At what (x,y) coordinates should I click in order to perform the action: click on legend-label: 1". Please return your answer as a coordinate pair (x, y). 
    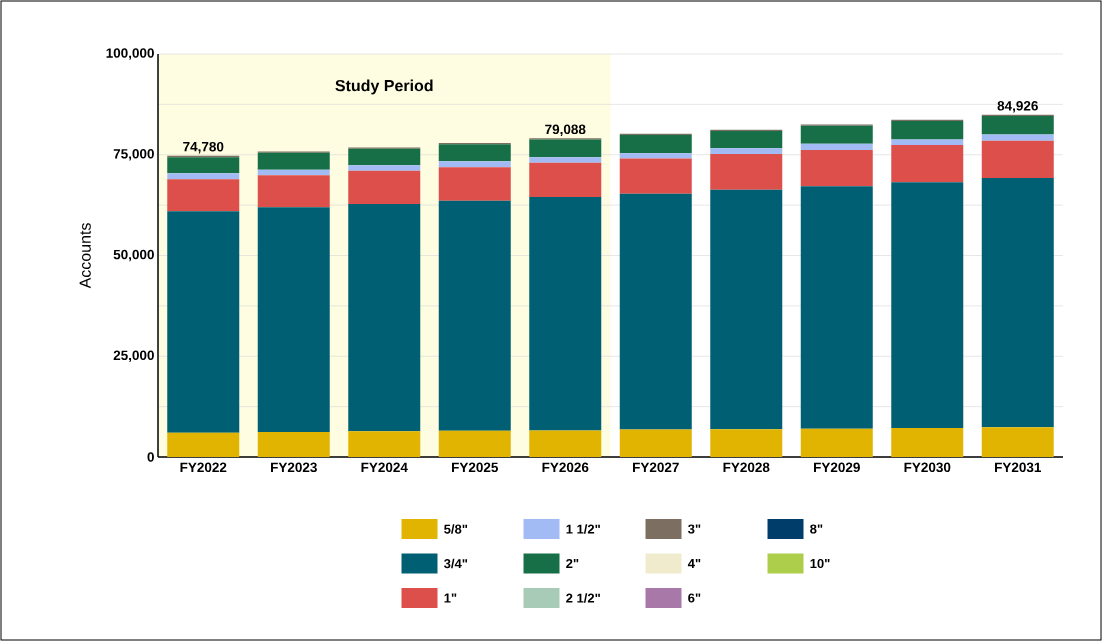
    Looking at the image, I should click on (450, 598).